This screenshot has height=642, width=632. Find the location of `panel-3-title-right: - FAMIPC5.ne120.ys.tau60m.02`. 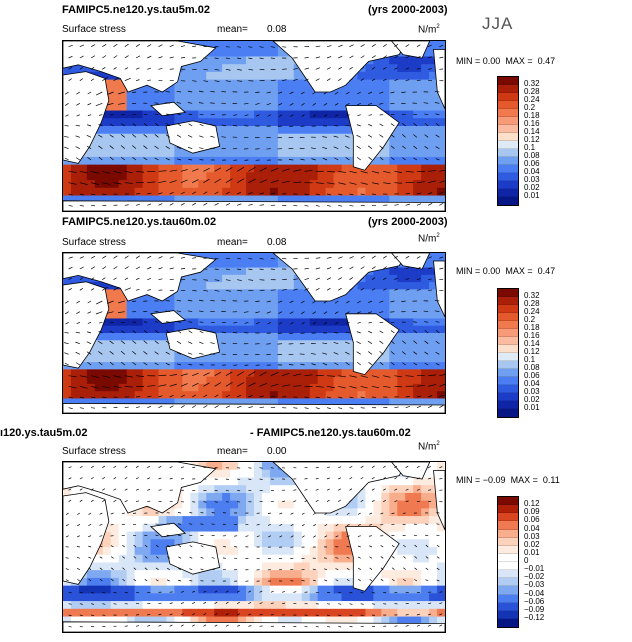

panel-3-title-right: - FAMIPC5.ne120.ys.tau60m.02 is located at coordinates (330, 433).